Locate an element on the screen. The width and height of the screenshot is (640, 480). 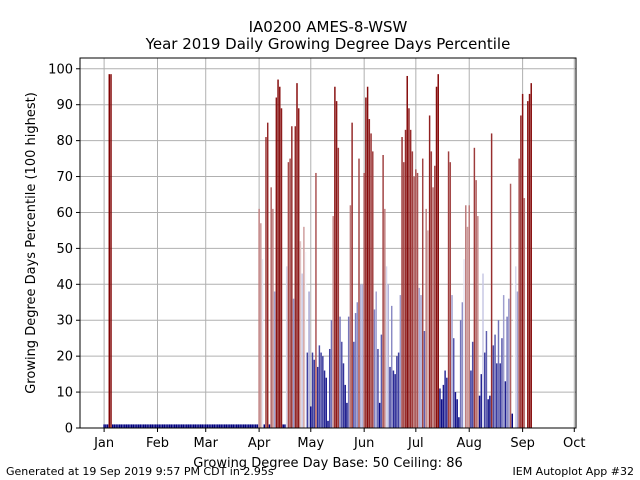
x-axis-label: Growing Degree Day Base: 50 Ceiling: 86 is located at coordinates (328, 463).